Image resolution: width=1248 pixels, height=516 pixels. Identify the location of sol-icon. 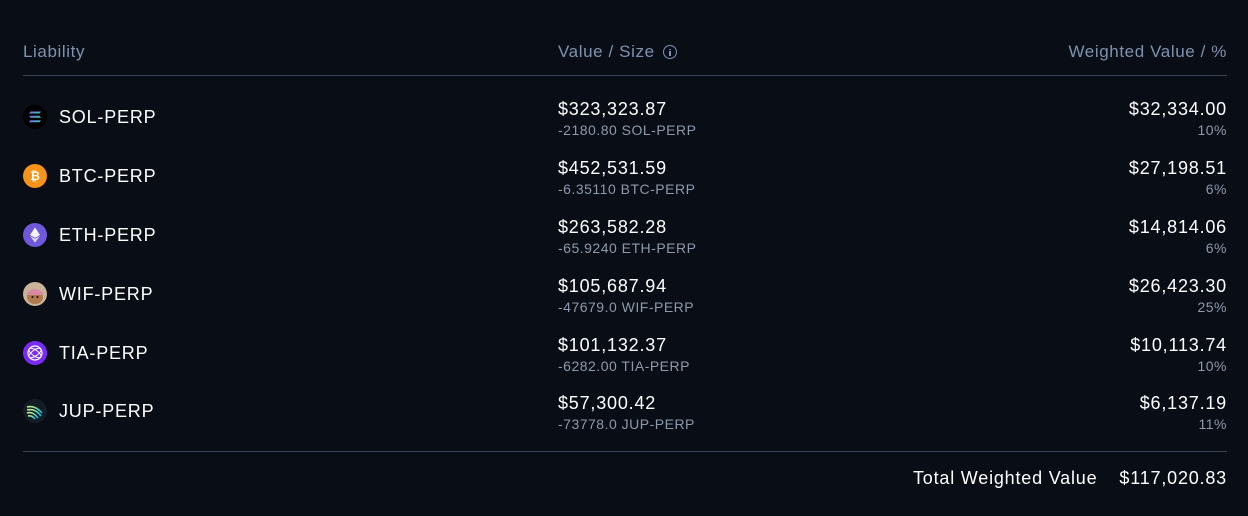
(35, 117).